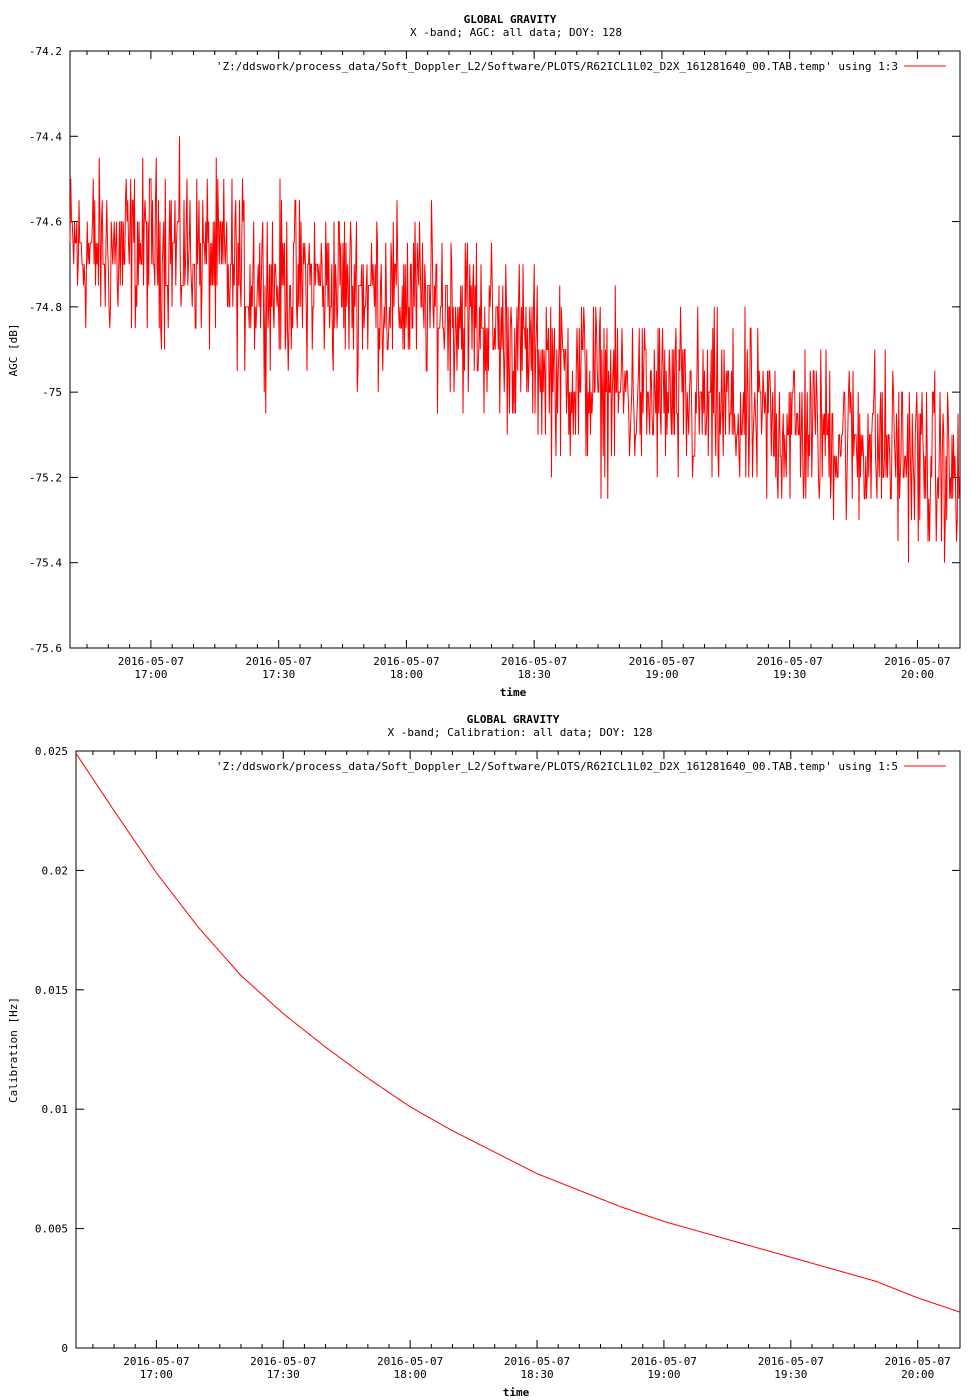  Describe the element at coordinates (516, 32) in the screenshot. I see `chart-subtitle: X -band; AGC: all data; DOY: 128` at that location.